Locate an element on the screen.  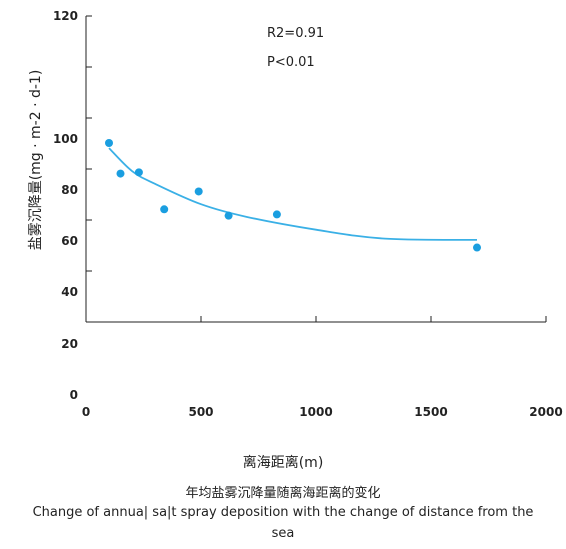
x-axis-label: 离海距离(m) is located at coordinates (283, 463).